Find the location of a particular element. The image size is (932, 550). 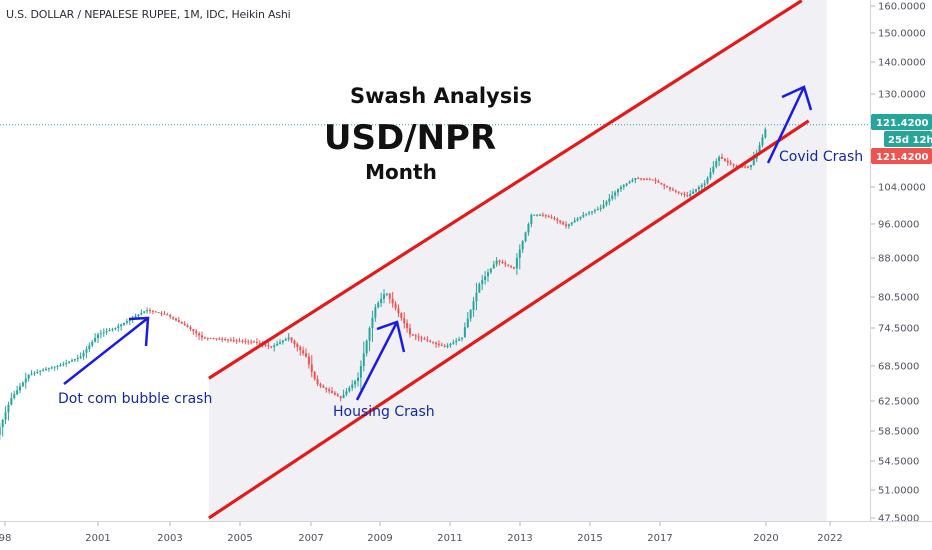

label-housing-crash: Housing Crash is located at coordinates (384, 412).